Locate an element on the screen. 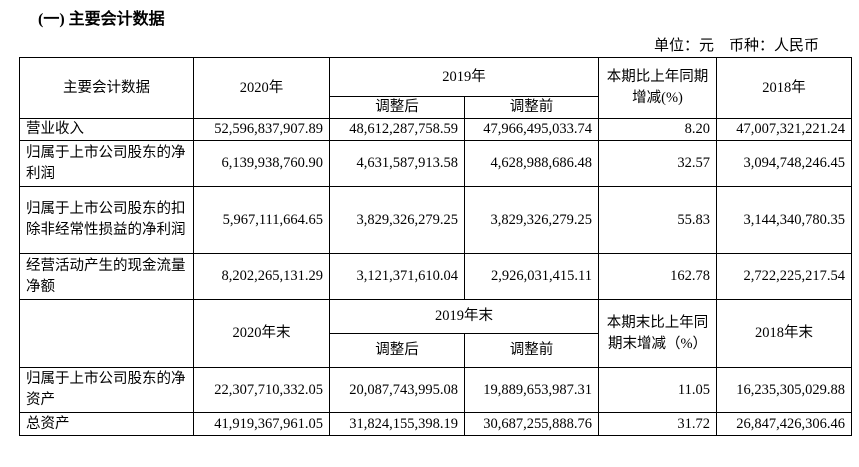 This screenshot has height=467, width=859. cell-2020: 41,919,367,961.05 is located at coordinates (261, 424).